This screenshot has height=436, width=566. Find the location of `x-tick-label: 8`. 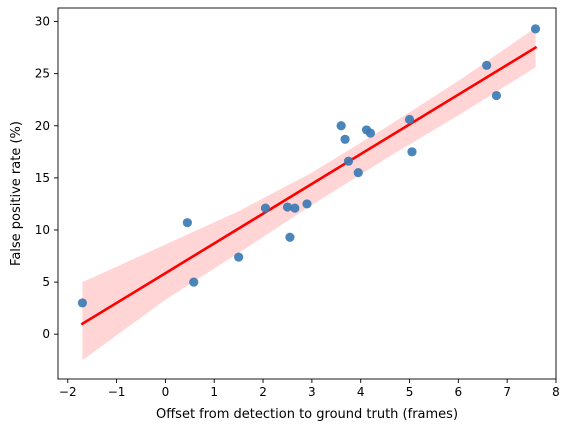

x-tick-label: 8 is located at coordinates (556, 392).